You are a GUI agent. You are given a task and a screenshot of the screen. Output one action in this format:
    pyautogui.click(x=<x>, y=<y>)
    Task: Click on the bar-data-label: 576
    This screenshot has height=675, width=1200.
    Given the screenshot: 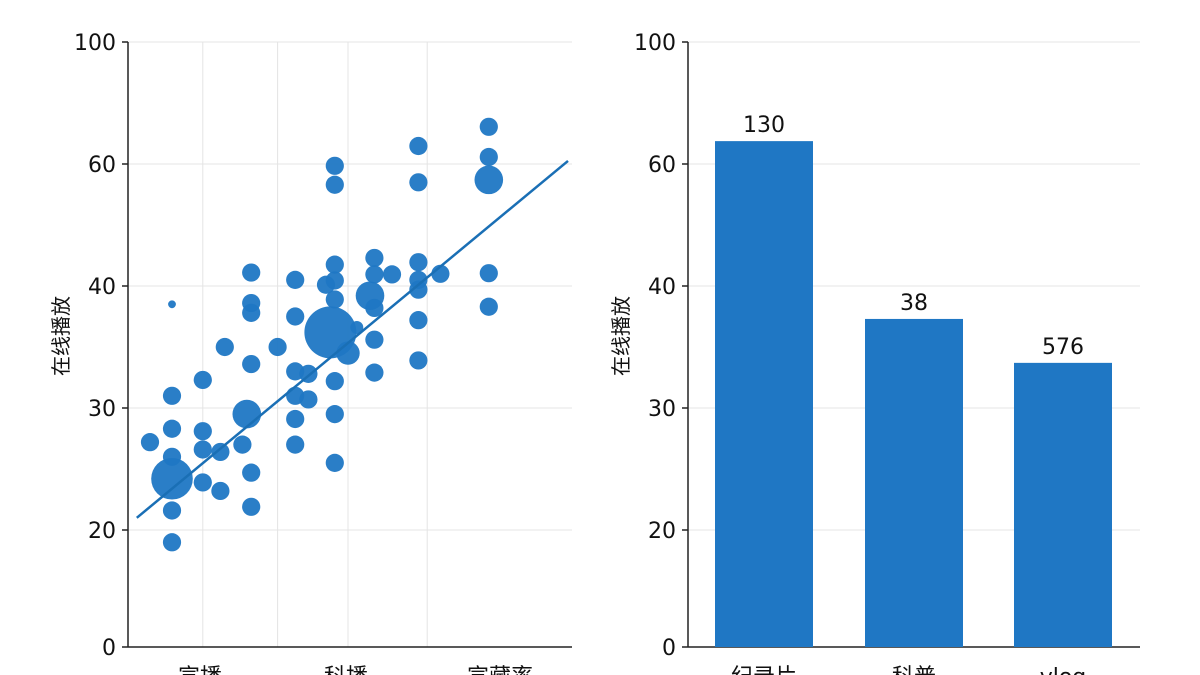 What is the action you would take?
    pyautogui.click(x=1063, y=347)
    